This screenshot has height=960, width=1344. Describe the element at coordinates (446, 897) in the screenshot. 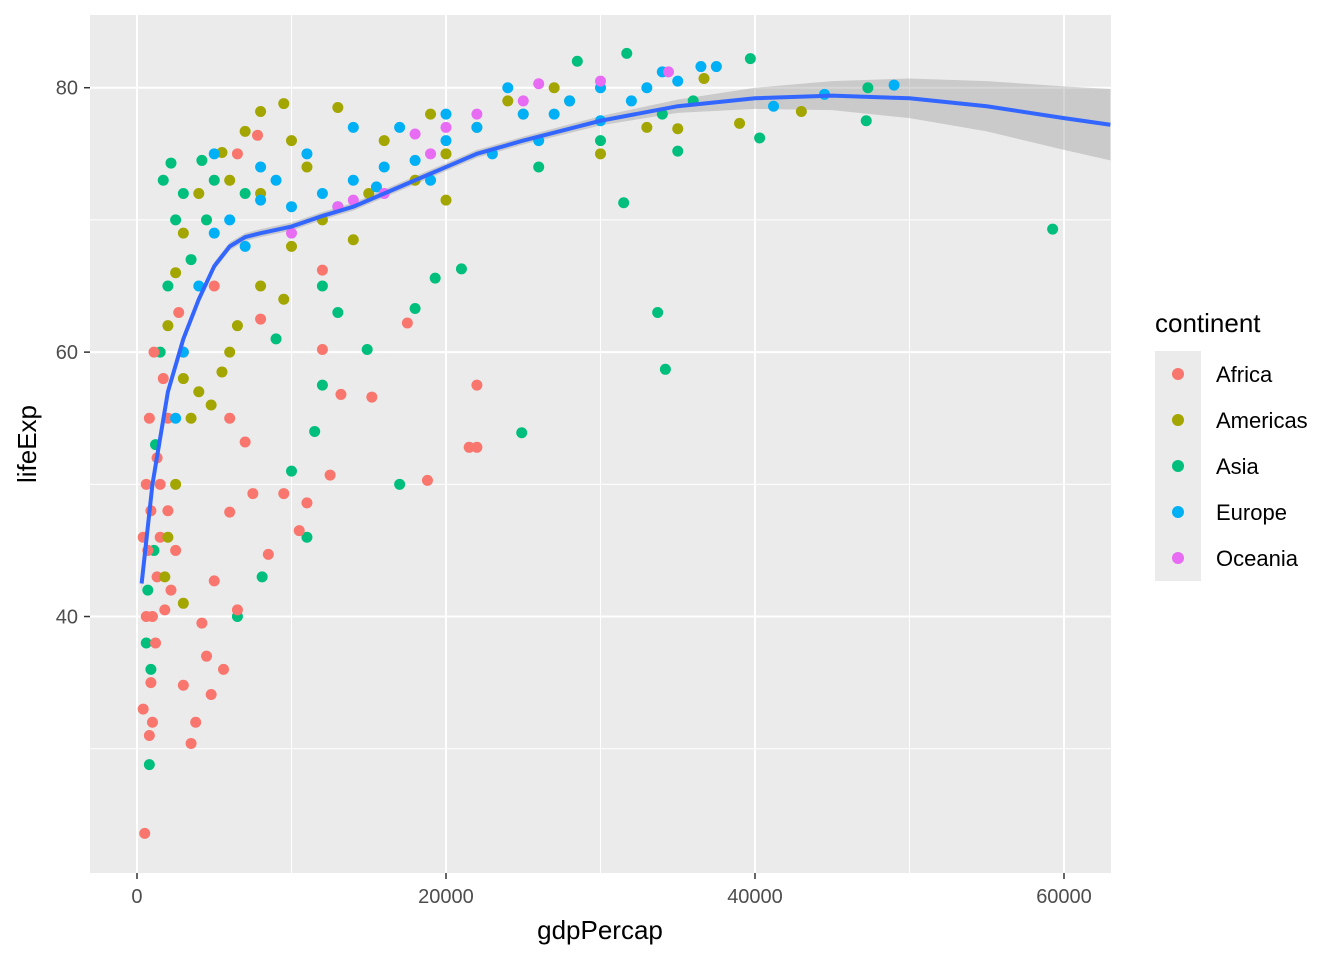

I see `x-tick-label: 20000` at that location.